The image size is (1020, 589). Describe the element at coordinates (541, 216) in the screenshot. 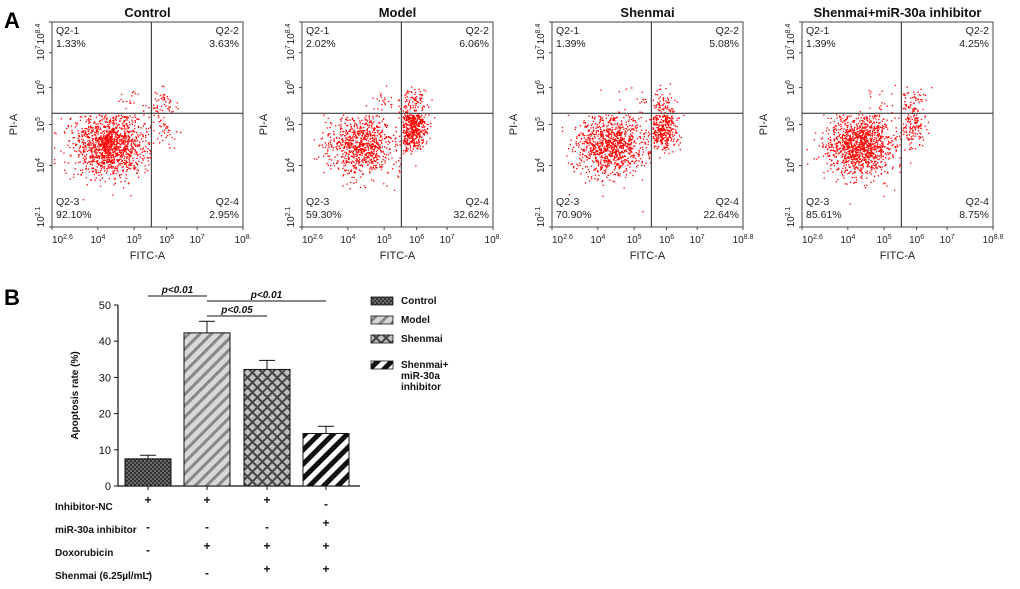

I see `y-tick-label: 102.1` at that location.